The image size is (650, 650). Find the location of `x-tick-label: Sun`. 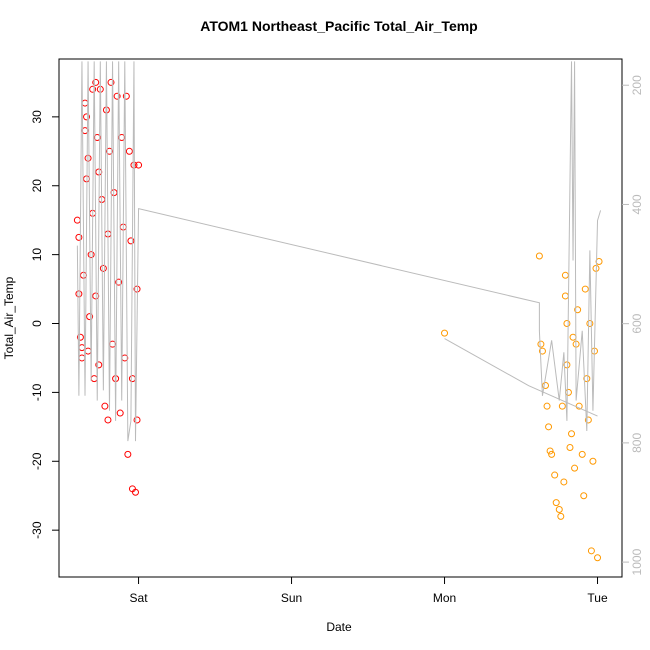

x-tick-label: Sun is located at coordinates (291, 598).